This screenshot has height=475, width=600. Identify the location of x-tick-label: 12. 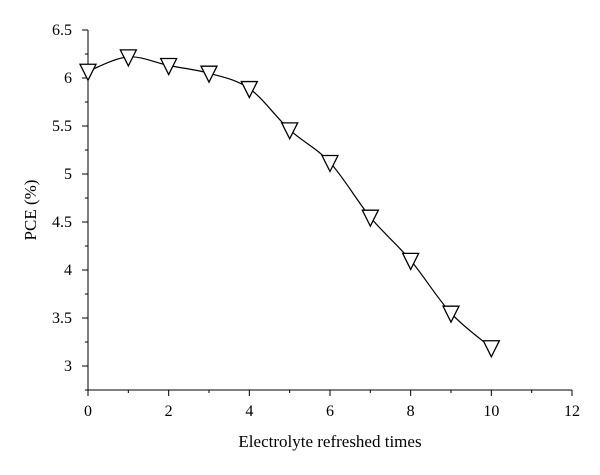
(572, 411).